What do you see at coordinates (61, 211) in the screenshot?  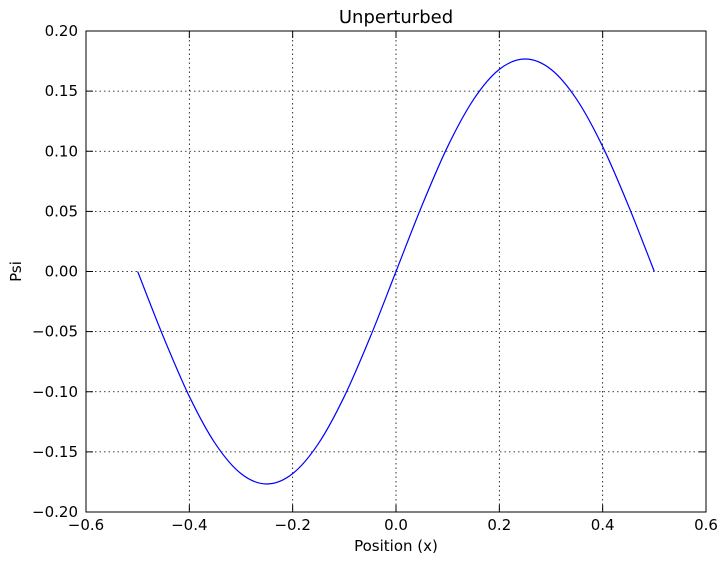 I see `y-tick-label: 0.05` at bounding box center [61, 211].